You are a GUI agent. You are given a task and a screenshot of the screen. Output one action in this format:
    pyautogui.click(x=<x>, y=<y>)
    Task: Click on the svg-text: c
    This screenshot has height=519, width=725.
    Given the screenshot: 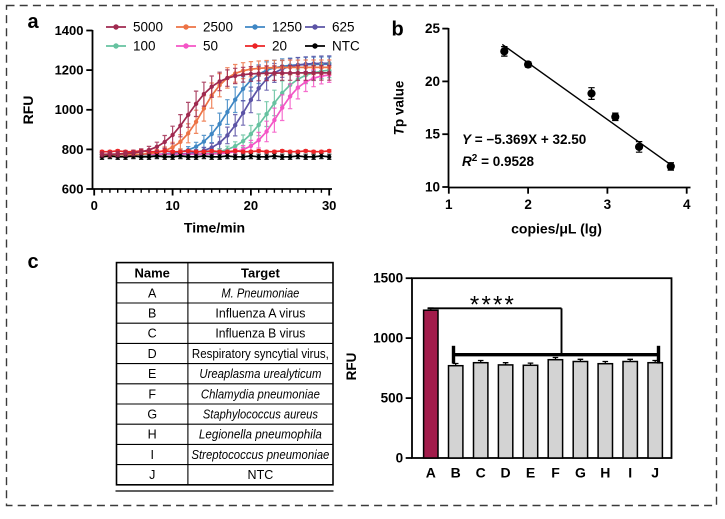 What is the action you would take?
    pyautogui.click(x=33, y=262)
    